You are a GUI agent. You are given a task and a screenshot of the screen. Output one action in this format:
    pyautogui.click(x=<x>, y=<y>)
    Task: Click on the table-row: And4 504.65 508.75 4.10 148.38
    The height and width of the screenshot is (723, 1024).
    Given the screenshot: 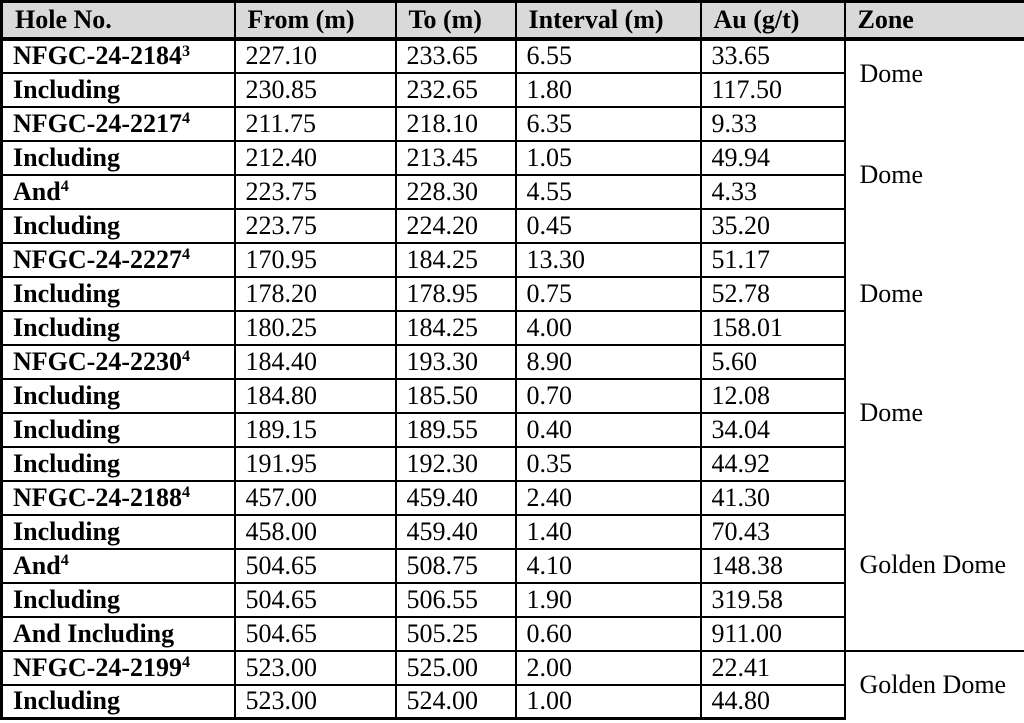 What is the action you would take?
    pyautogui.click(x=512, y=565)
    